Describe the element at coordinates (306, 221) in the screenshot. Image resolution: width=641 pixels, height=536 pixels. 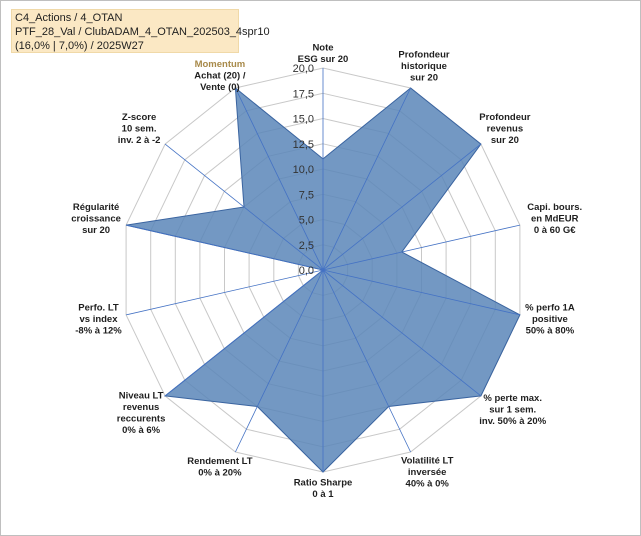
I see `r-tick-label: 5,0` at that location.